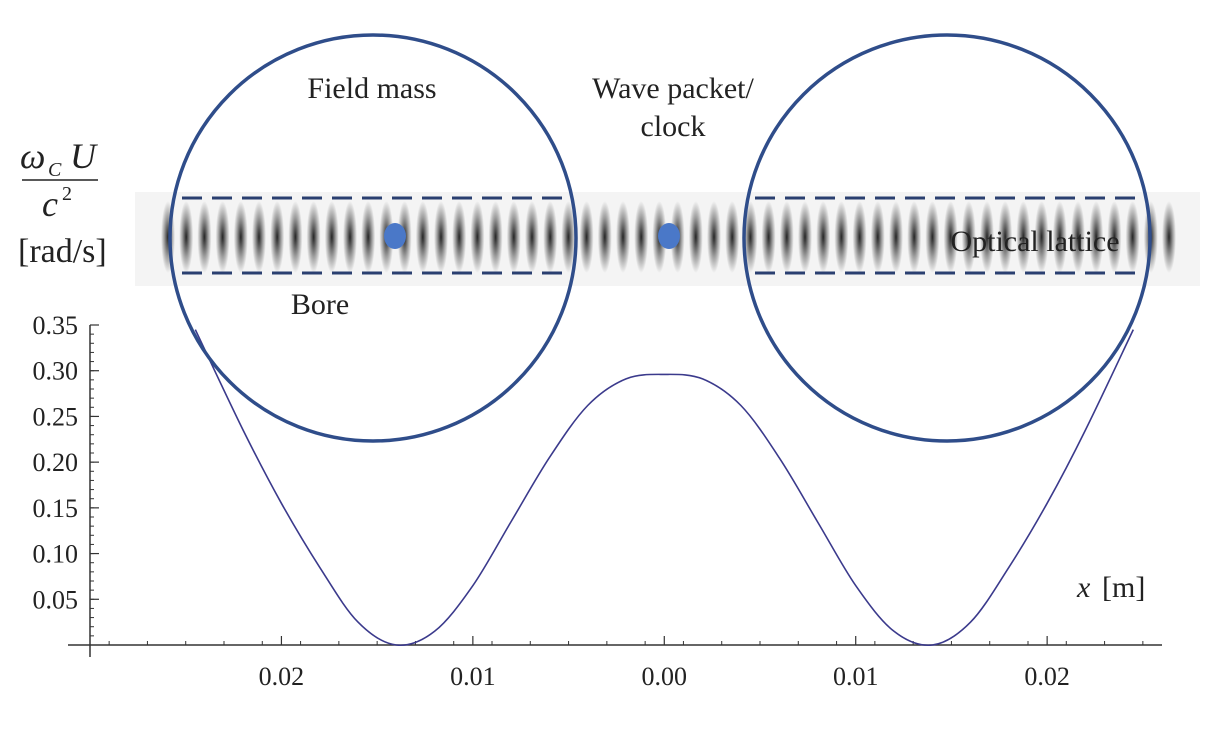  I want to click on y-tick-label: 0.30, so click(56, 371).